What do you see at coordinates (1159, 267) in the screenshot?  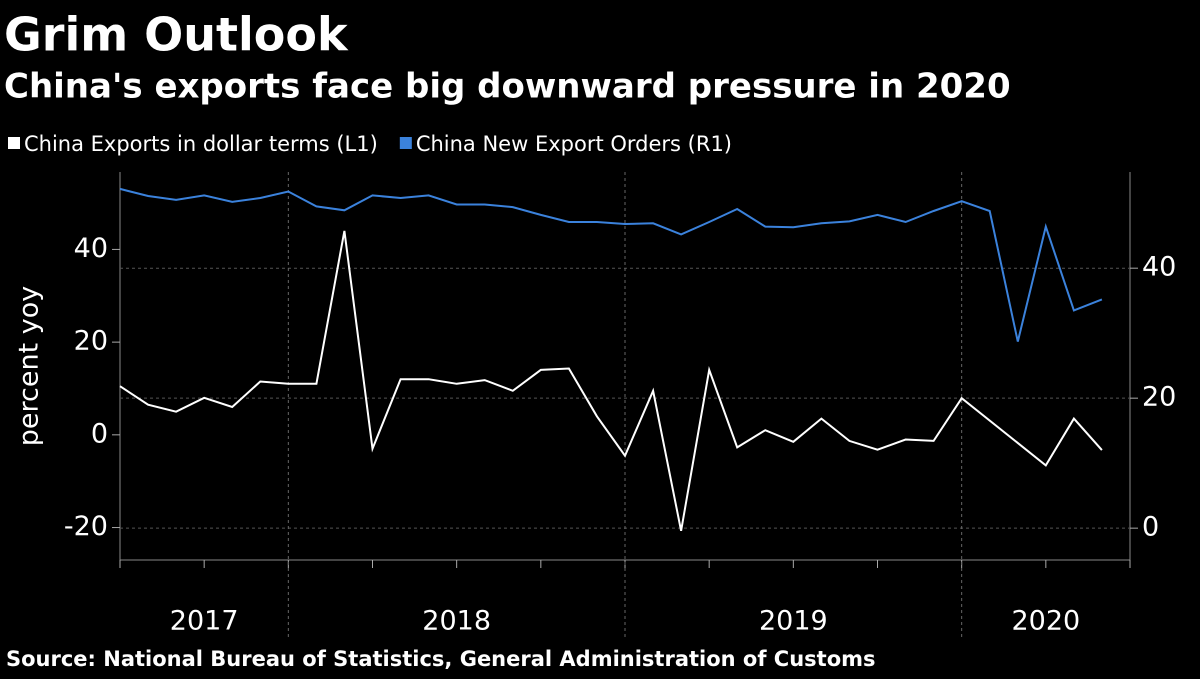 I see `y2-tick-label: 40` at bounding box center [1159, 267].